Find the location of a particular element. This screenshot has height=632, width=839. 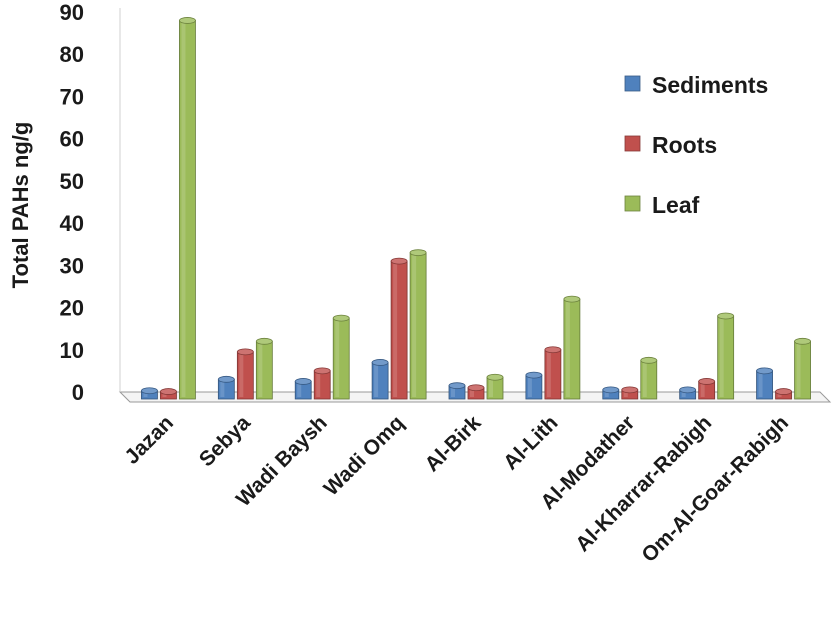

bar-leaf-jazan is located at coordinates (187, 208).